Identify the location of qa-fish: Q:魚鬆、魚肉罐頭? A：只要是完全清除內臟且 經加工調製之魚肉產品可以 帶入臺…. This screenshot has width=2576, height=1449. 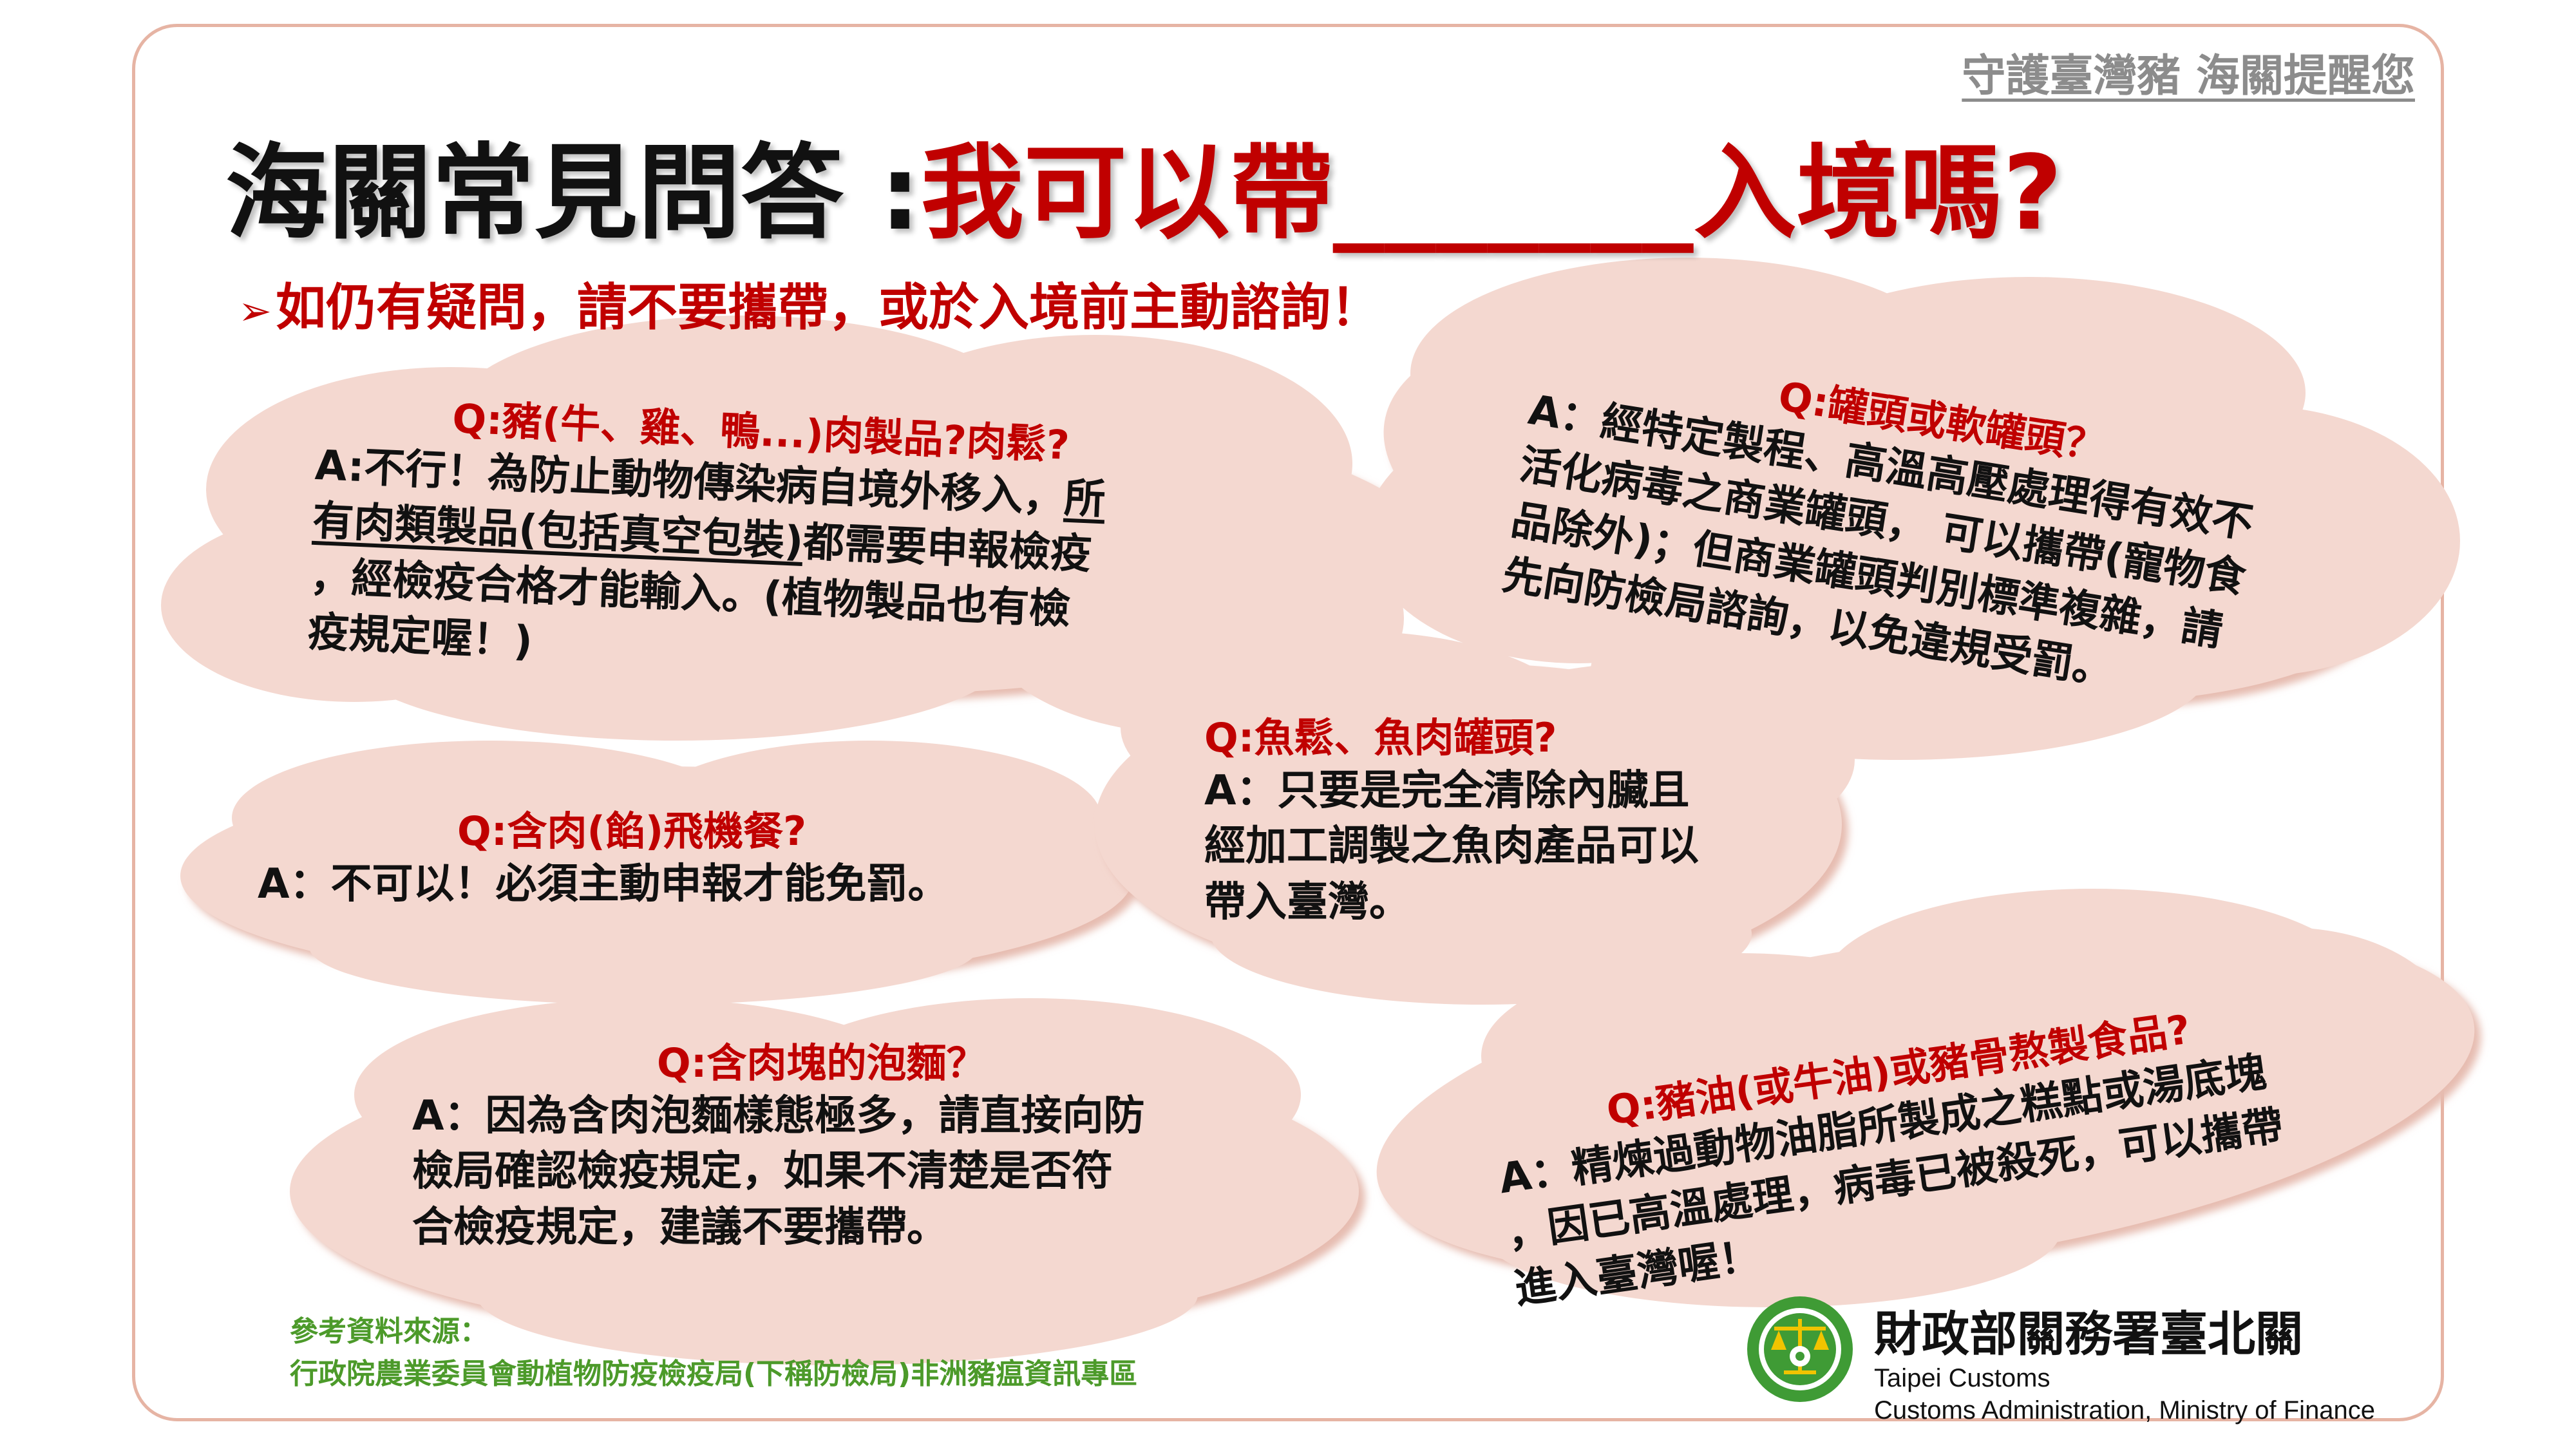
(1451, 817).